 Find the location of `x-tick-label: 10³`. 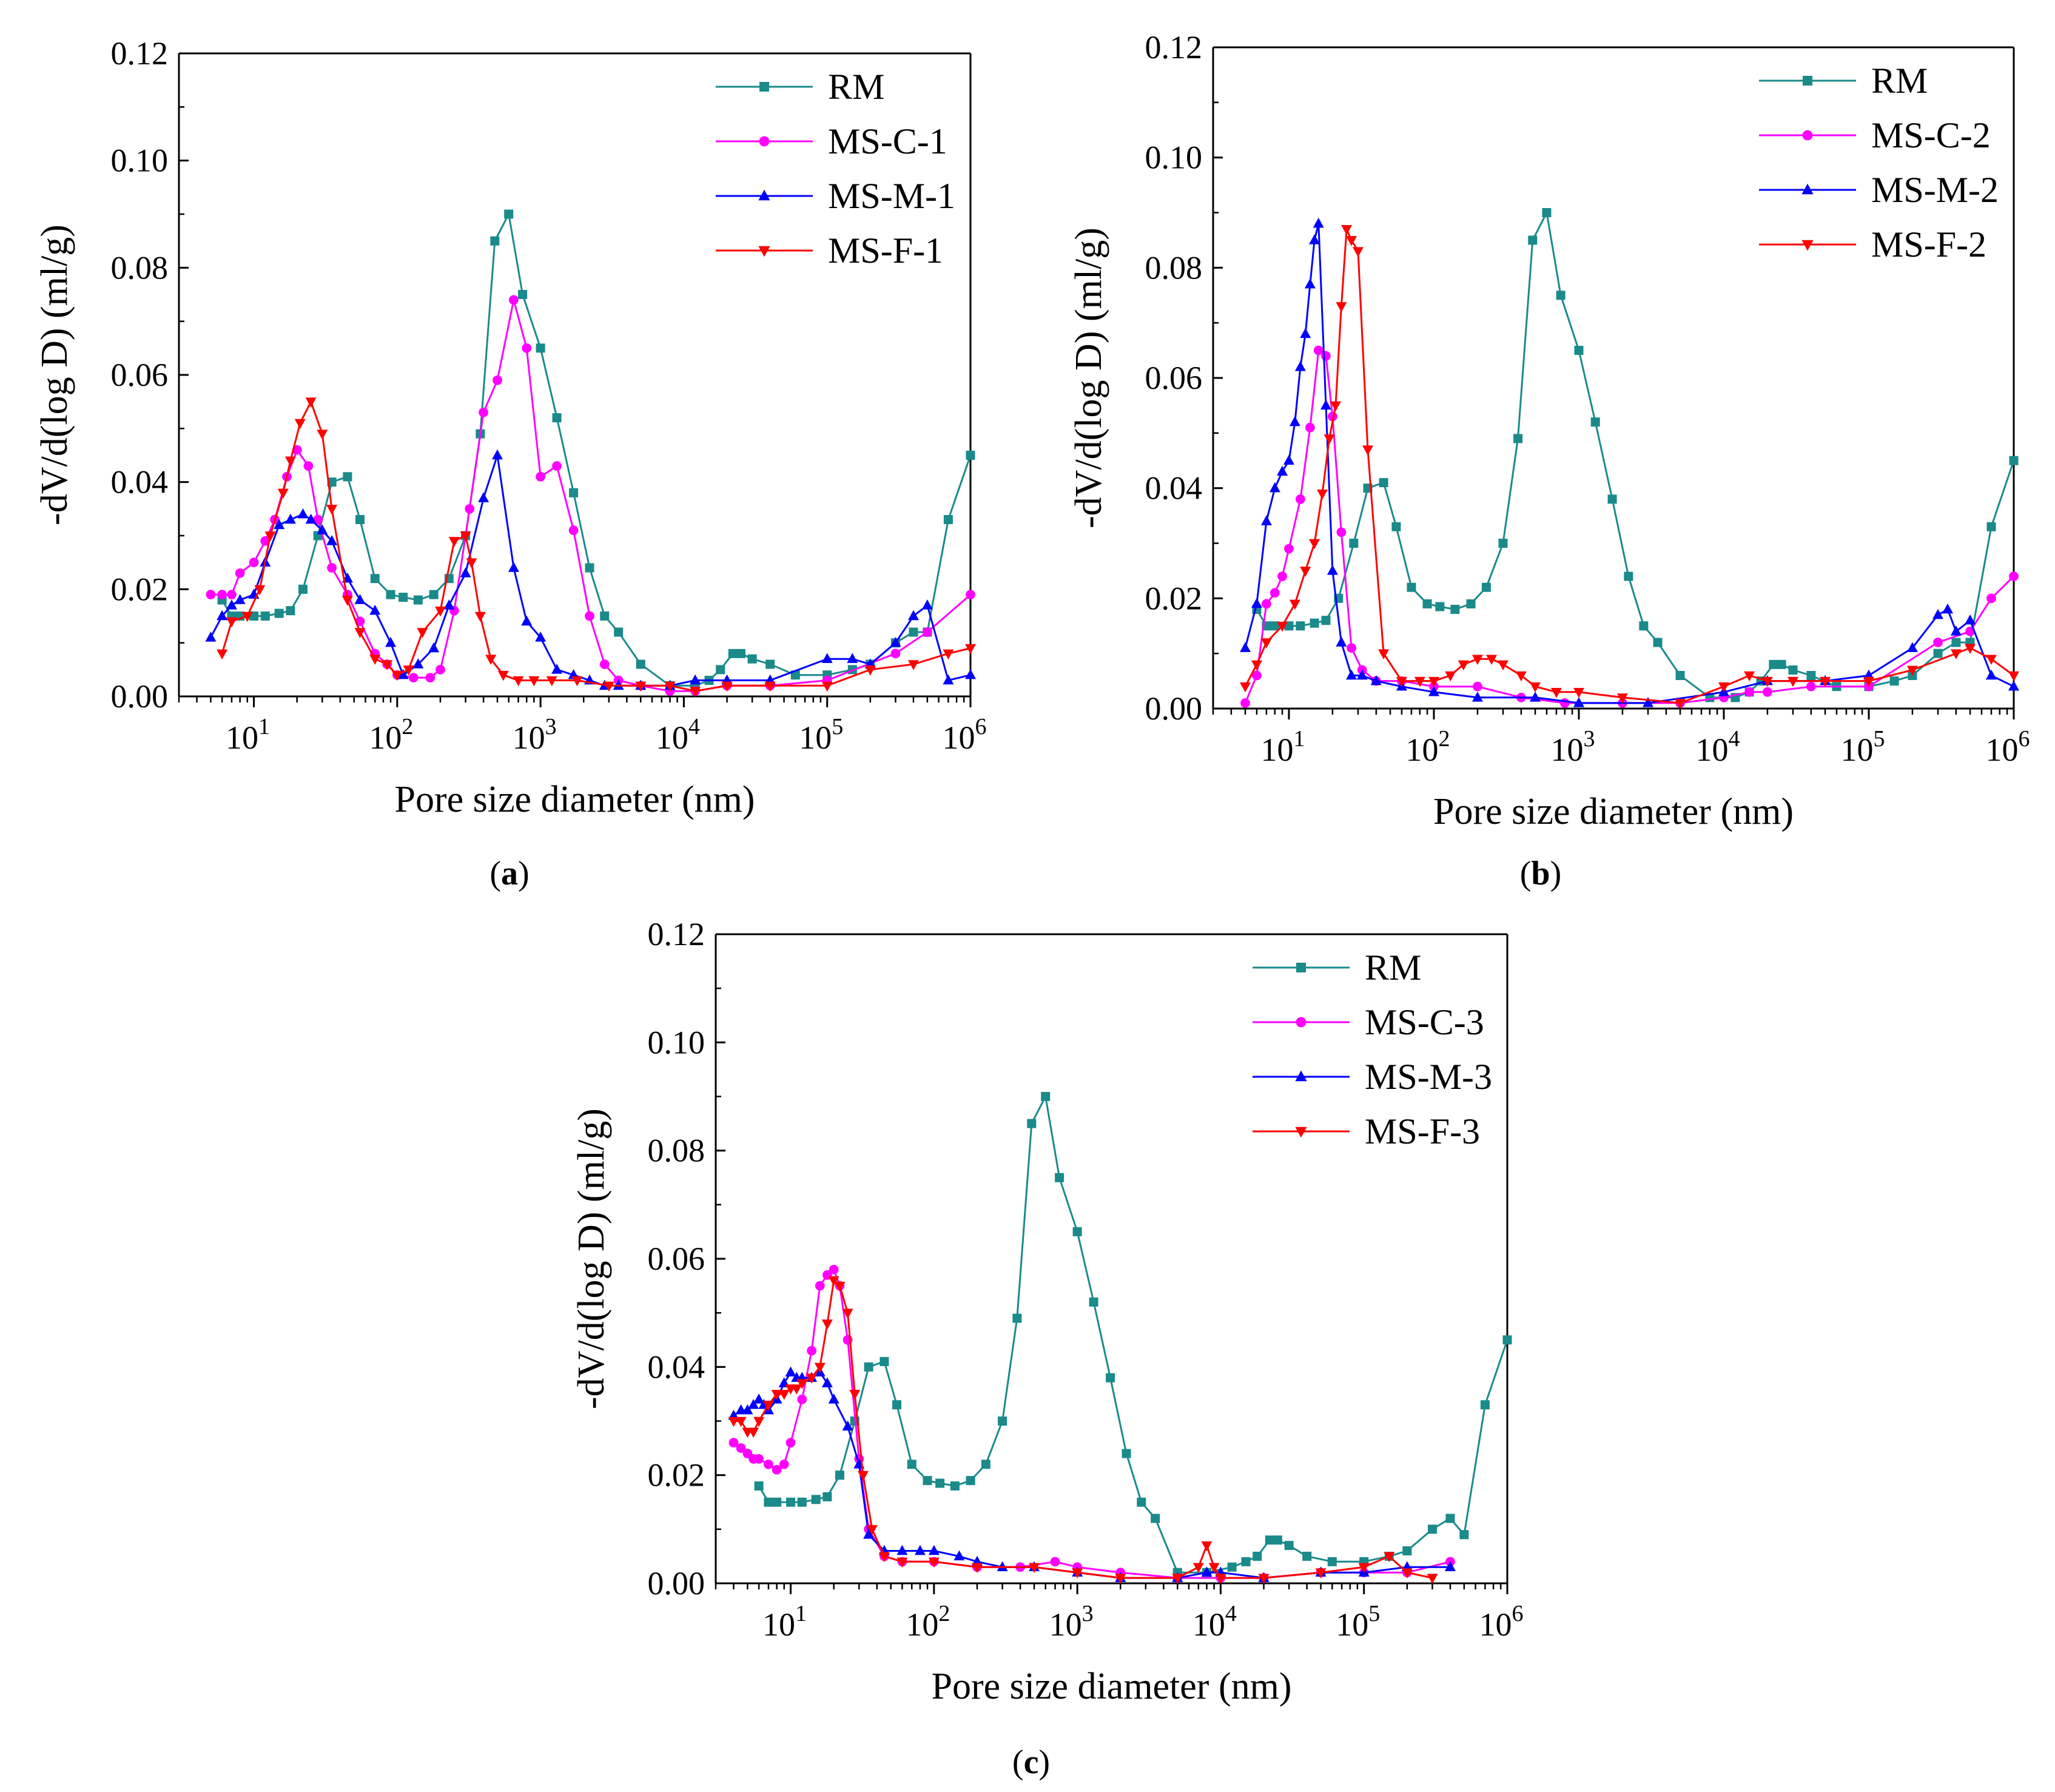

x-tick-label: 10³ is located at coordinates (535, 735).